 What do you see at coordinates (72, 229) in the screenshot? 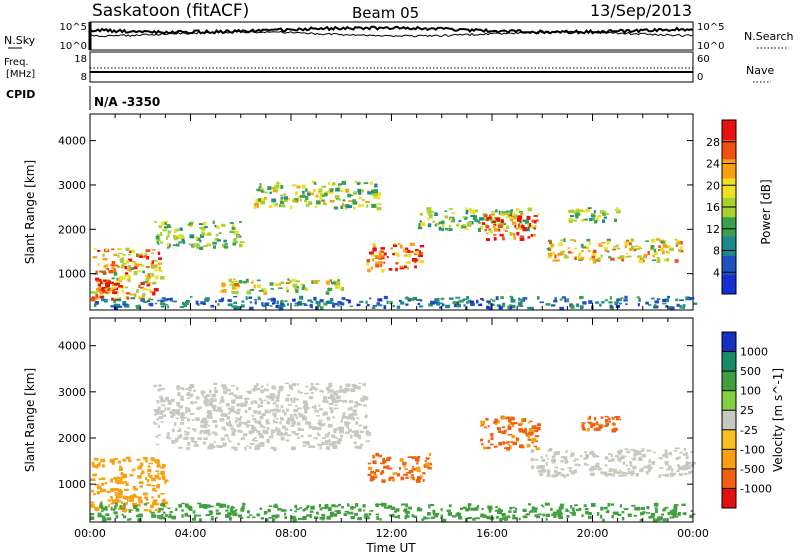
I see `power-y-tick-label: 2000` at bounding box center [72, 229].